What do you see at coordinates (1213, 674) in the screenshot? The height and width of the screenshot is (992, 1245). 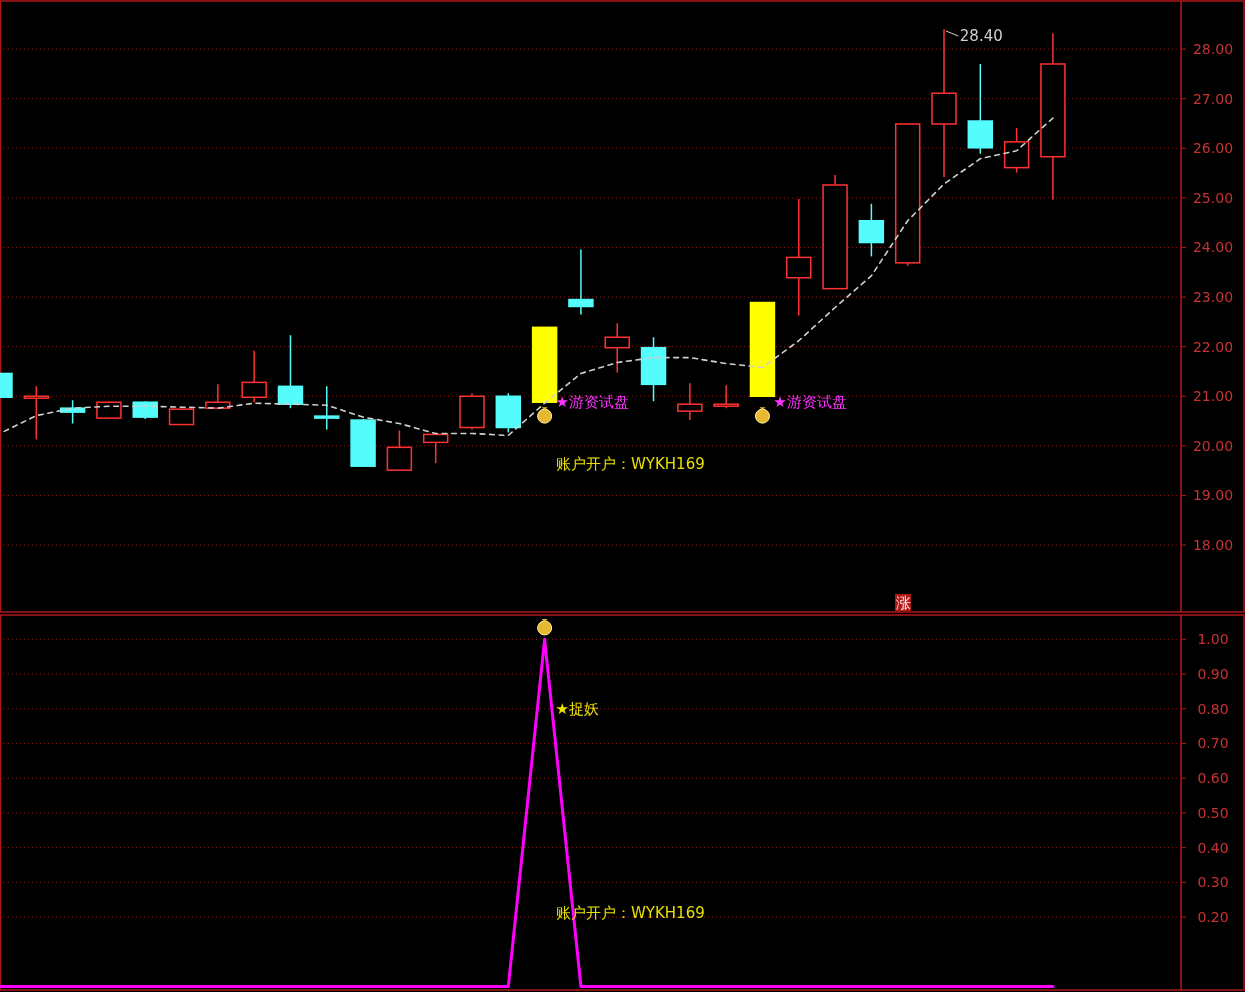 I see `y-tick-label: 0.90` at bounding box center [1213, 674].